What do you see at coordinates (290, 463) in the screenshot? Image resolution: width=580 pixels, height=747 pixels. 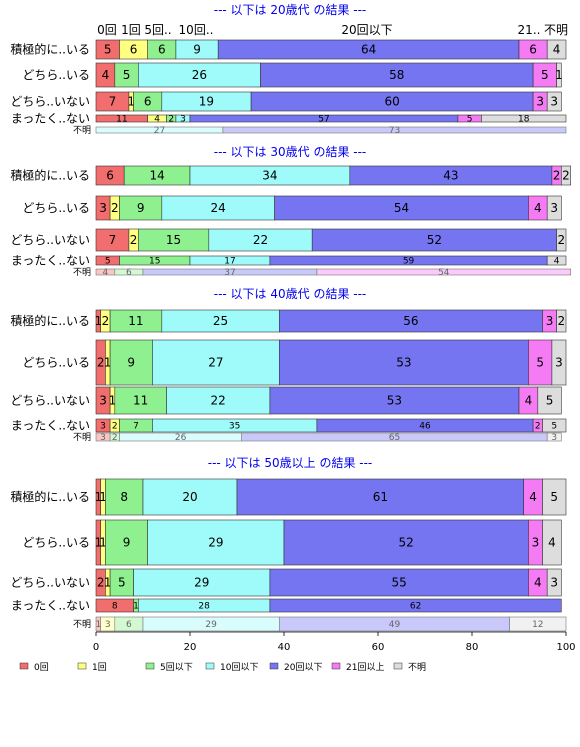 I see `panel-title: --- 以下は 50歳以上 の結果 ---` at bounding box center [290, 463].